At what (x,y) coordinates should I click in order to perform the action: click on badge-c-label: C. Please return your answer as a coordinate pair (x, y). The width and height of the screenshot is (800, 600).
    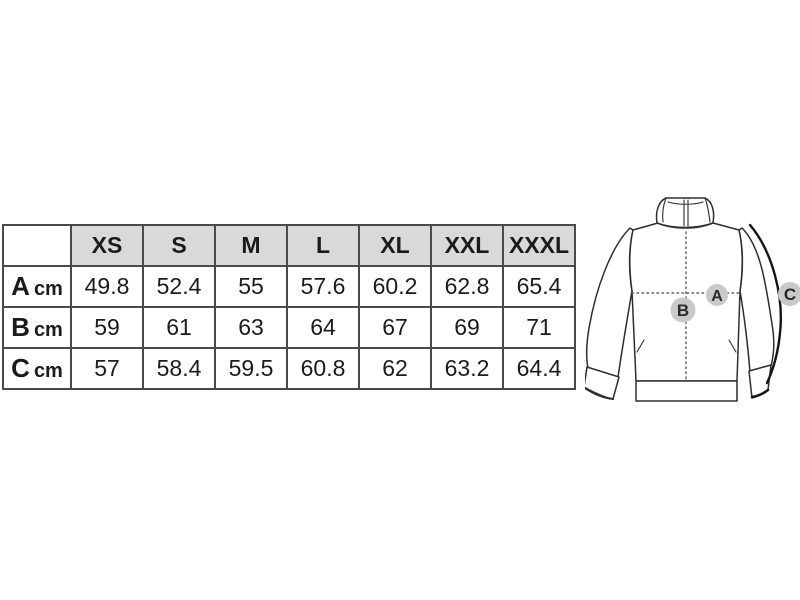
    Looking at the image, I should click on (790, 294).